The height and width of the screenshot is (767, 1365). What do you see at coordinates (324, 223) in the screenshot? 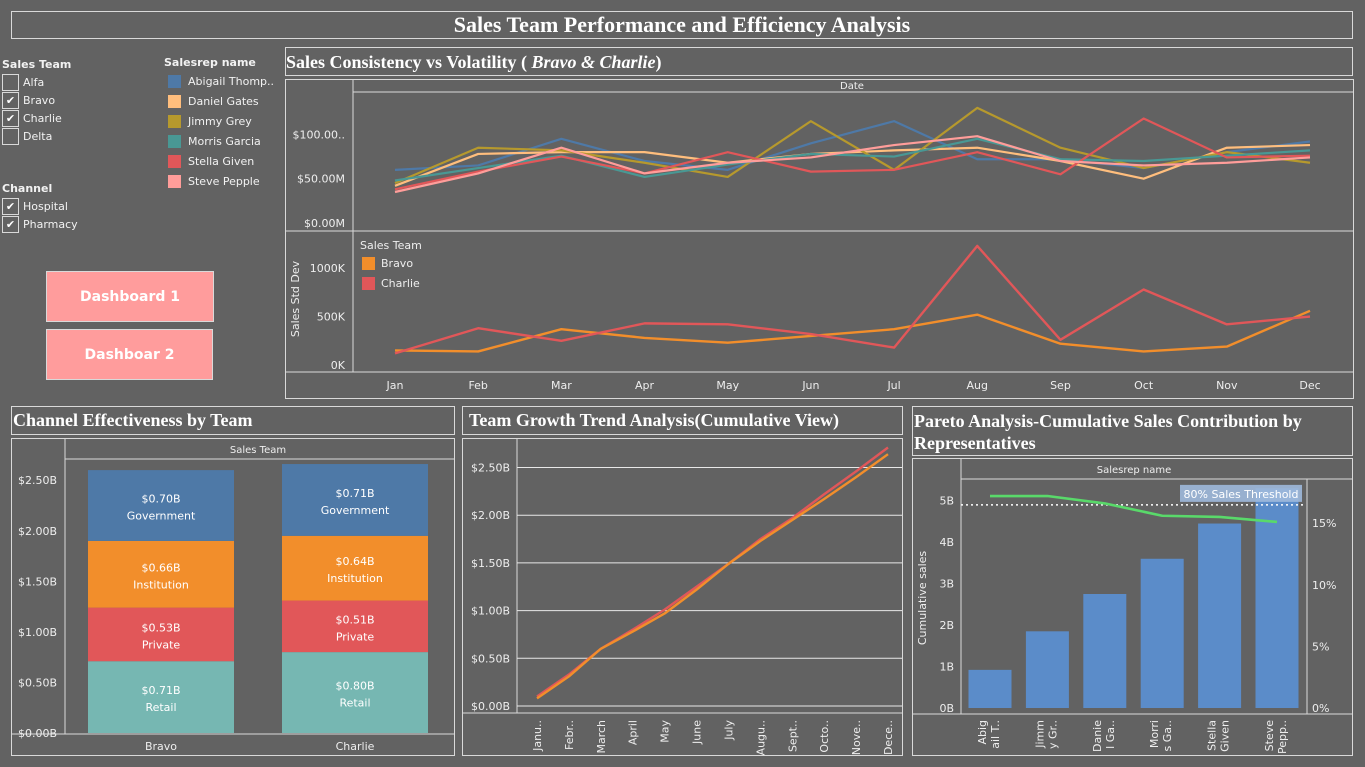
I see `top-y-tick-label: $0.00M` at bounding box center [324, 223].